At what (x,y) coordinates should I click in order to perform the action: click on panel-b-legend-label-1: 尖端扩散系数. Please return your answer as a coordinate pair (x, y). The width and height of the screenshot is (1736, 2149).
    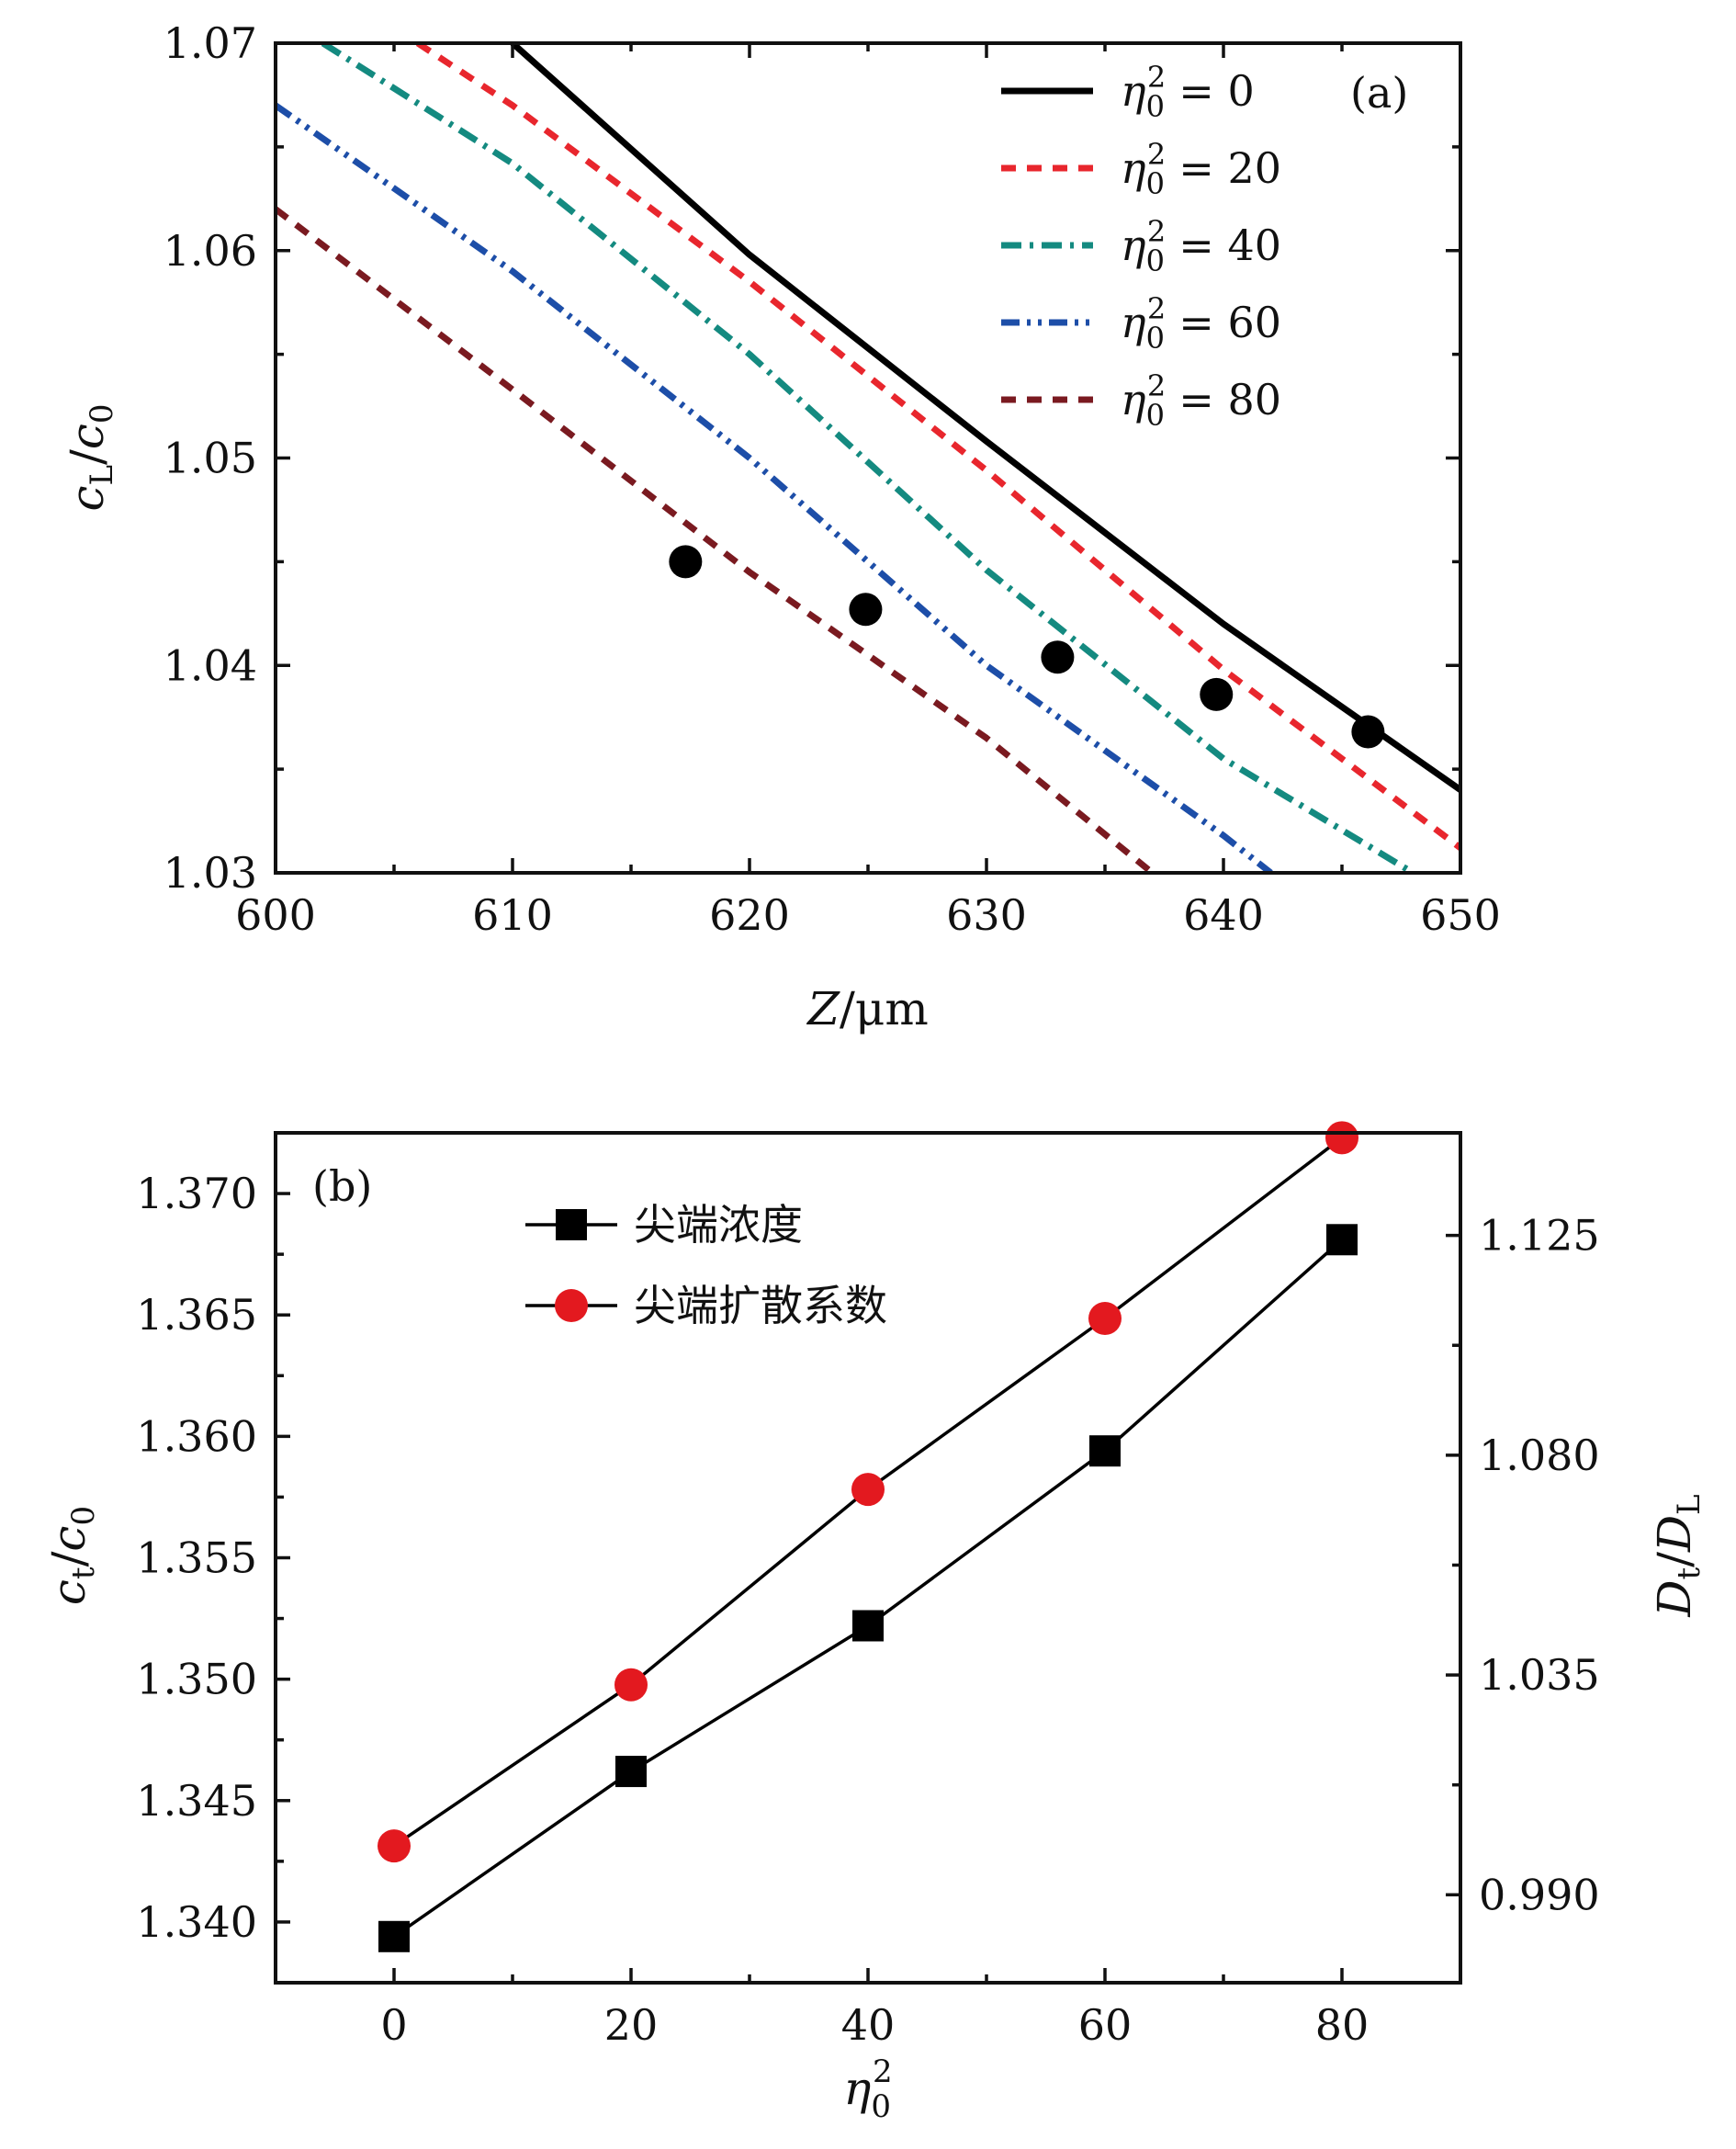
    Looking at the image, I should click on (760, 1305).